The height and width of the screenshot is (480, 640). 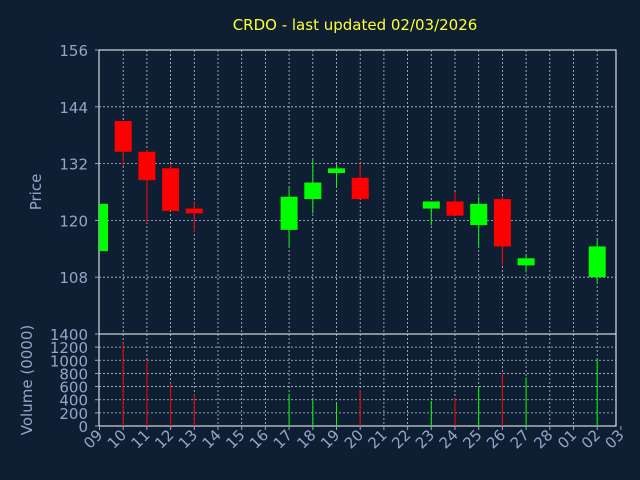 What do you see at coordinates (472, 439) in the screenshot?
I see `x-tick-label: 25` at bounding box center [472, 439].